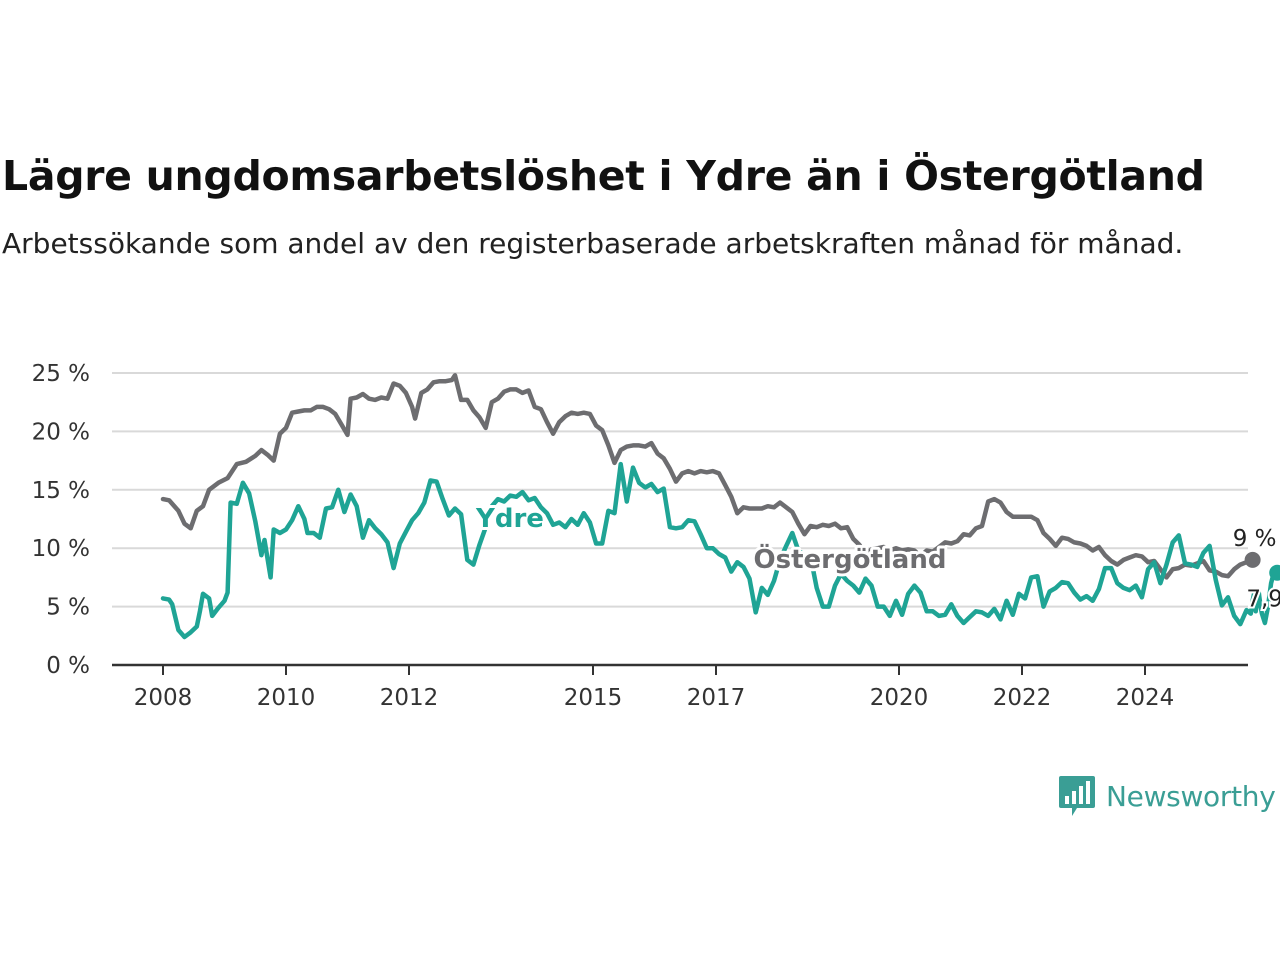 This screenshot has width=1280, height=960. What do you see at coordinates (61, 374) in the screenshot?
I see `y-tick-label: 25 %` at bounding box center [61, 374].